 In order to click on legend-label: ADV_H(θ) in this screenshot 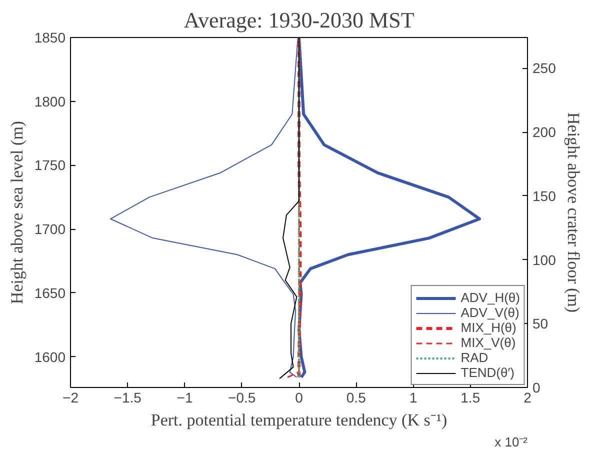, I will do `click(490, 297)`.